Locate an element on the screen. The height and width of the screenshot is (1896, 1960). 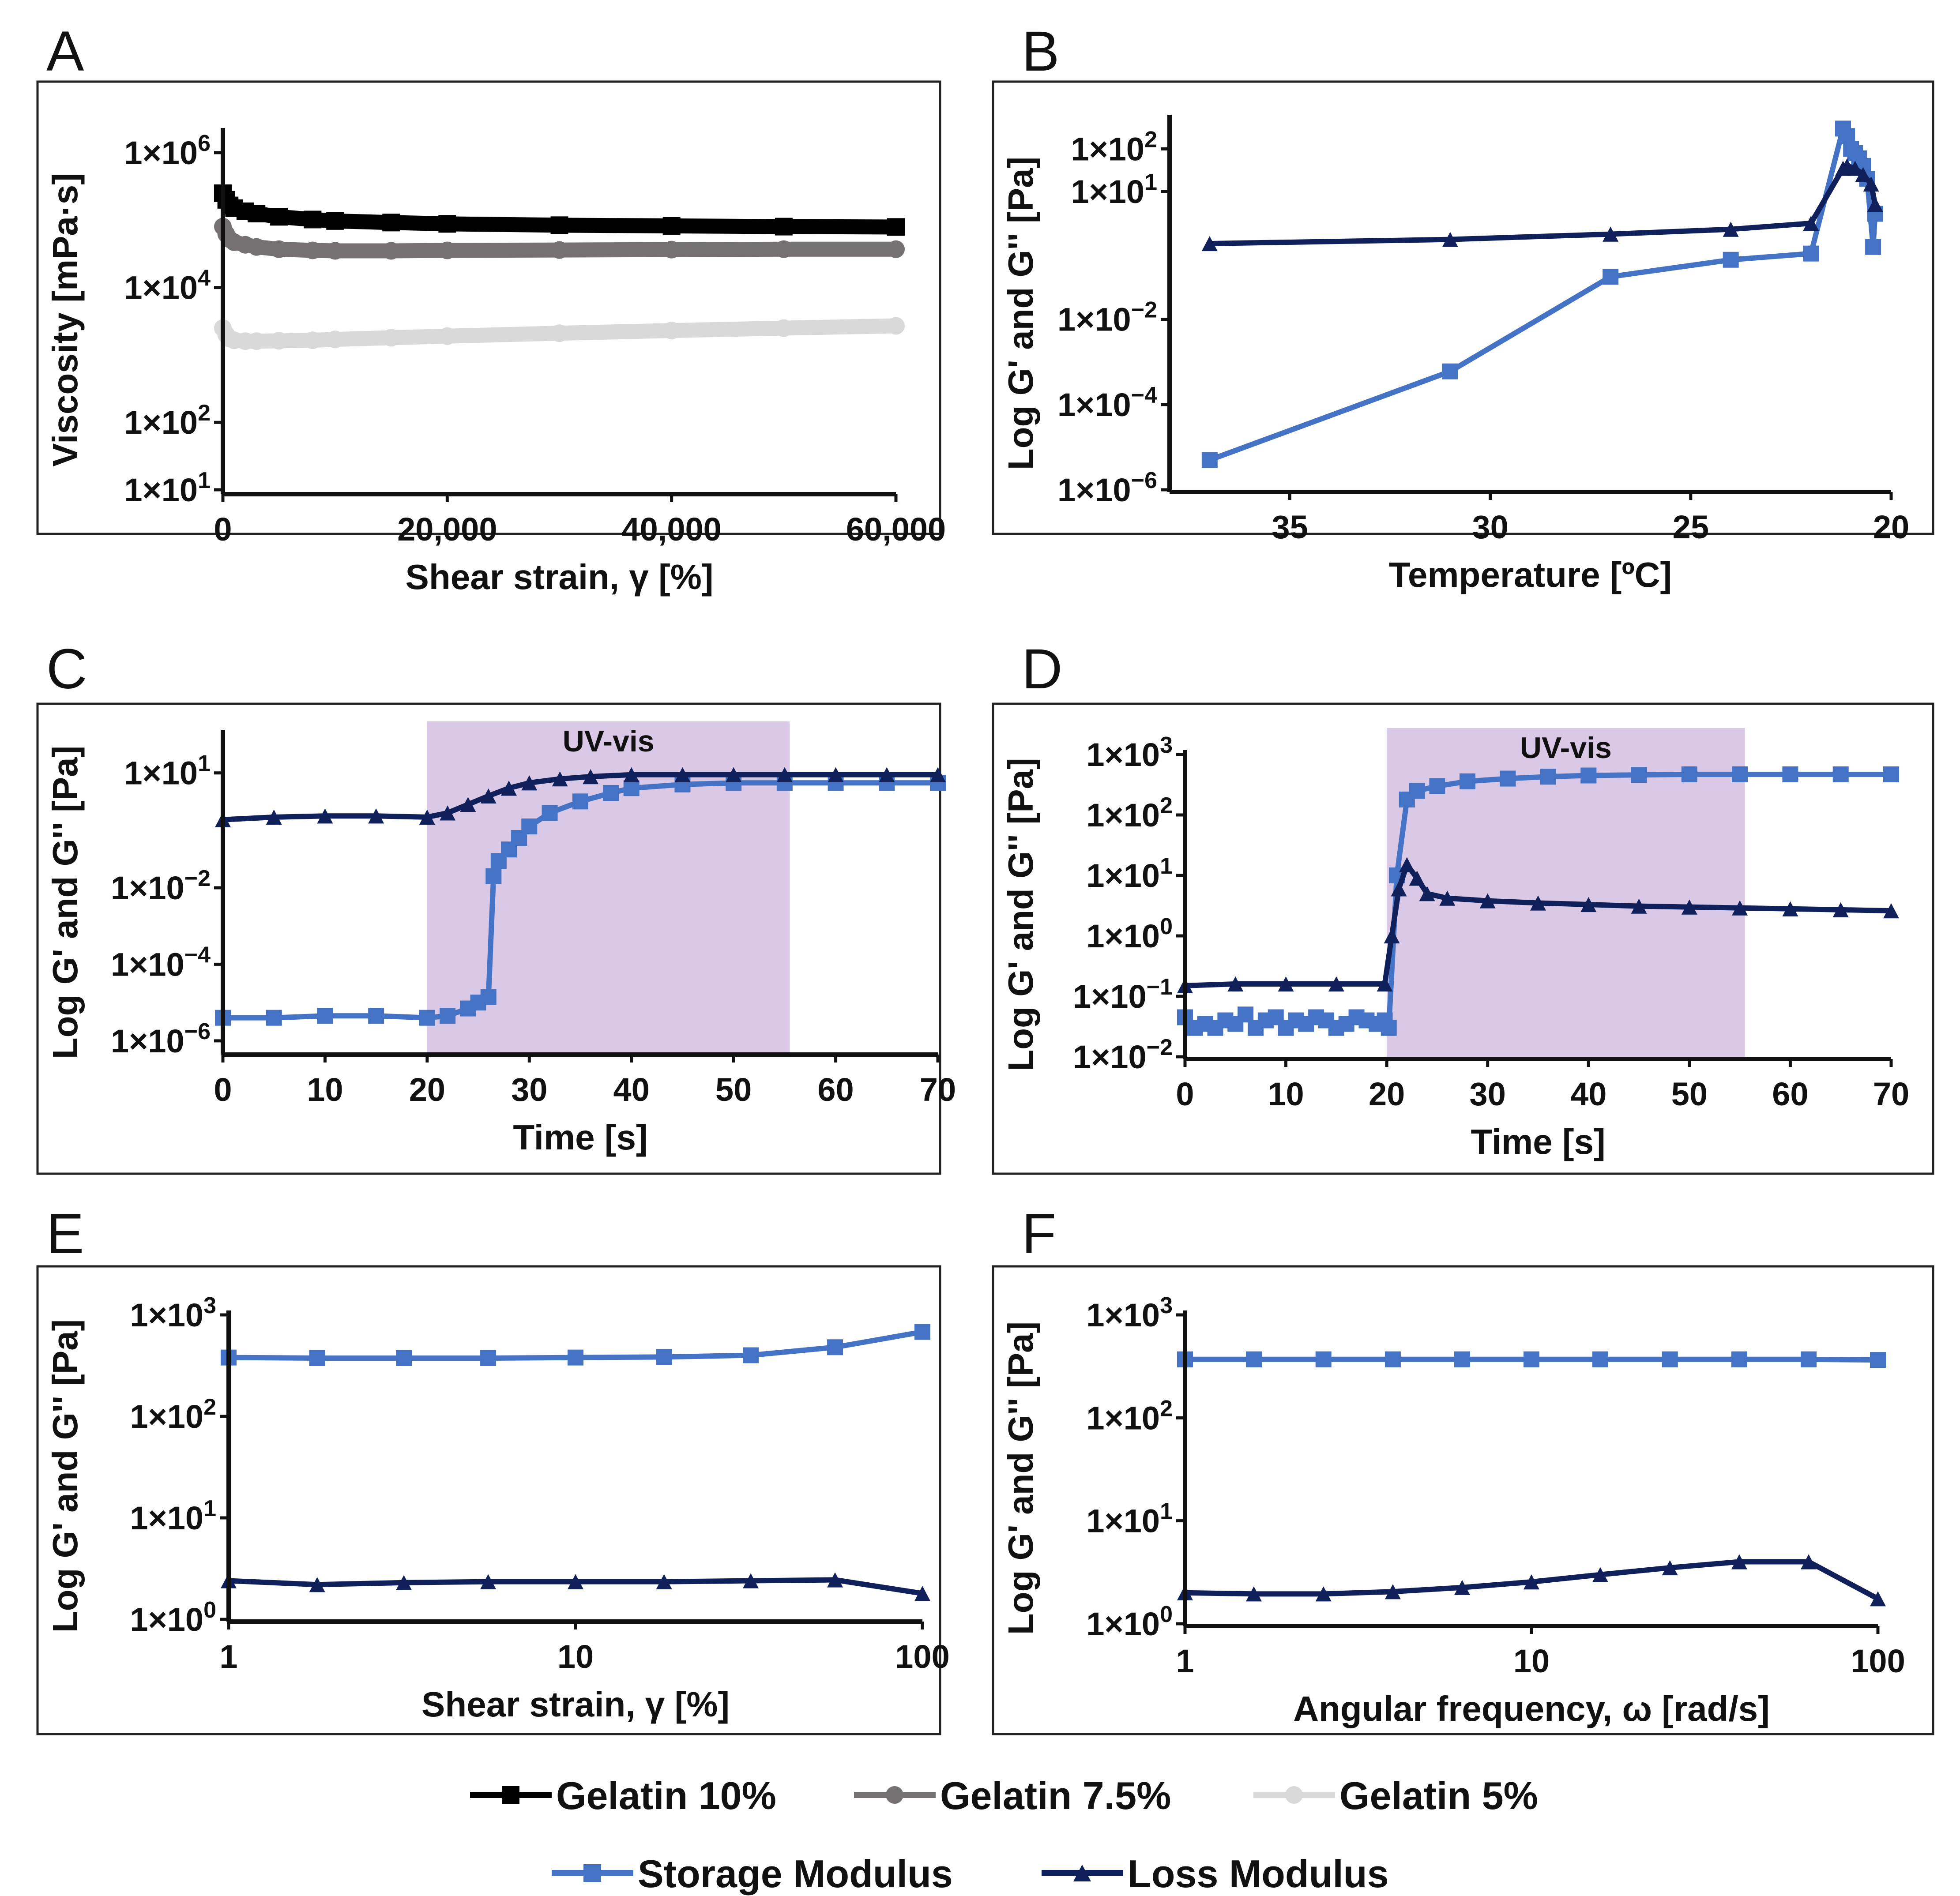
panel-letter: B is located at coordinates (1040, 52).